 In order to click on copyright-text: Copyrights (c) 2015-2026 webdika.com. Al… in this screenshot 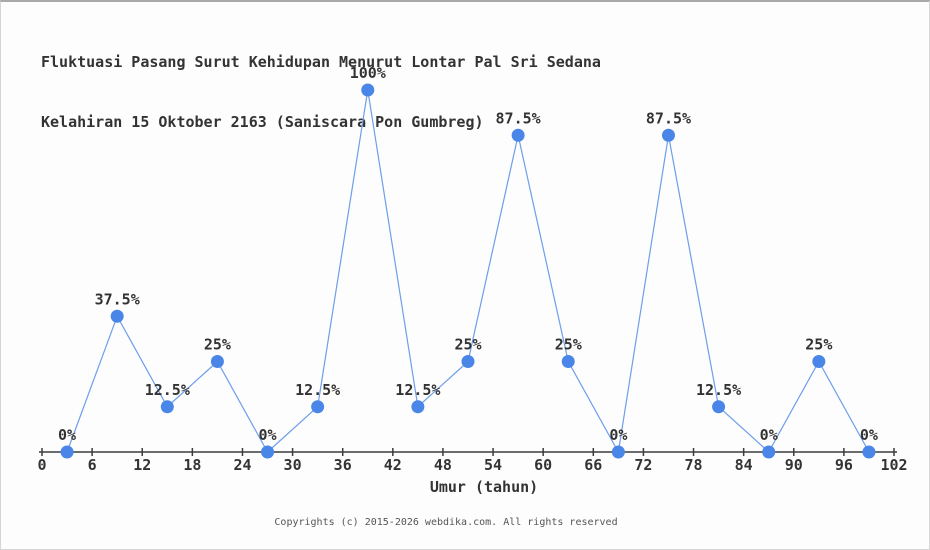, I will do `click(446, 522)`.